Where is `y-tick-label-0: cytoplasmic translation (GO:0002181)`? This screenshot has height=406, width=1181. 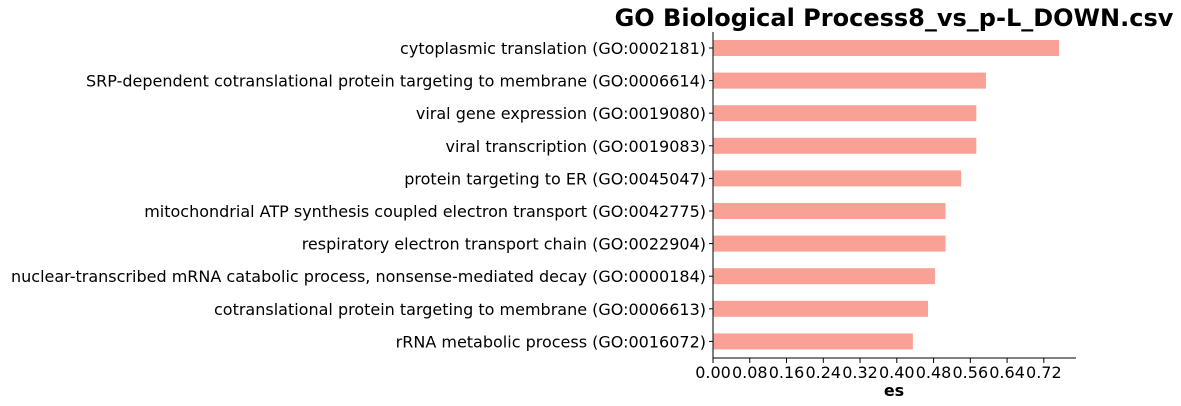
y-tick-label-0: cytoplasmic translation (GO:0002181) is located at coordinates (553, 48).